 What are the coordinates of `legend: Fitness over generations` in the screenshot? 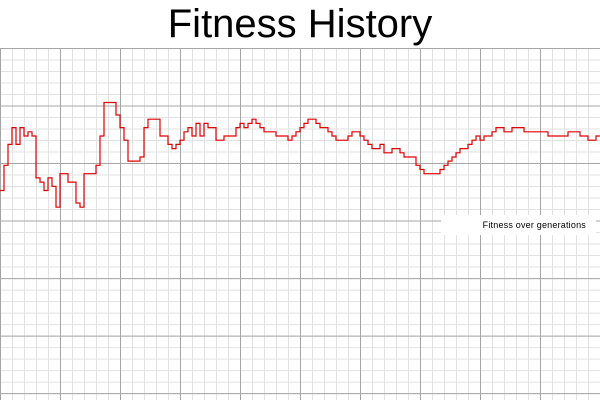 It's located at (518, 225).